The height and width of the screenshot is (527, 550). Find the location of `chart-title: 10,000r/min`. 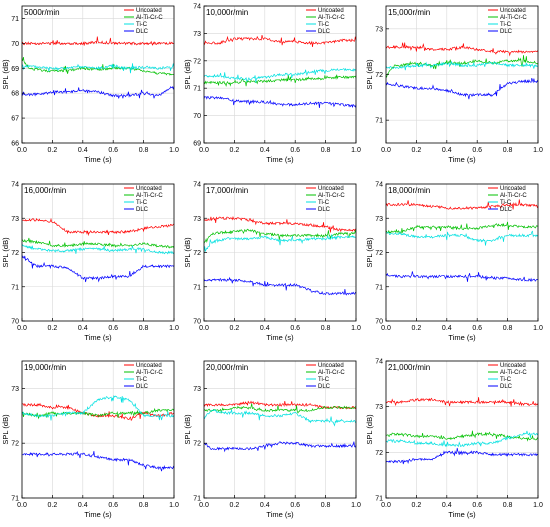

chart-title: 10,000r/min is located at coordinates (227, 12).